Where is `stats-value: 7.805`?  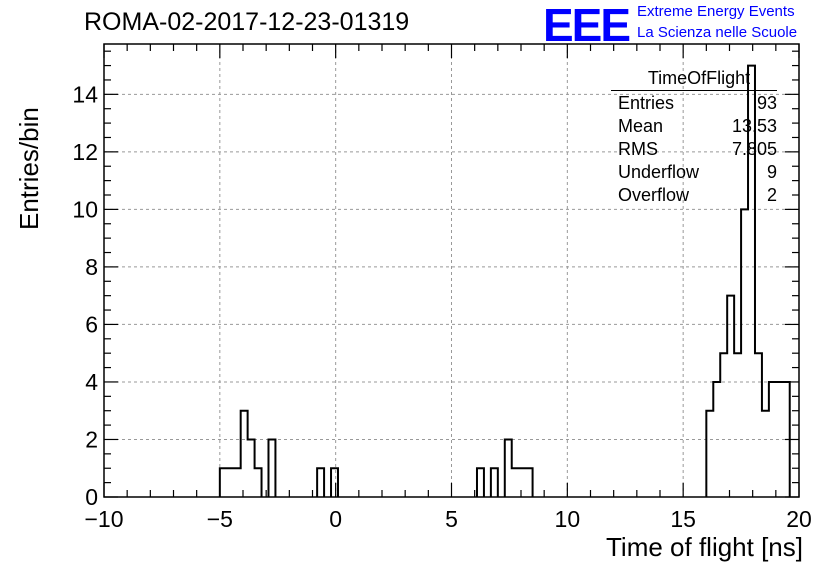
stats-value: 7.805 is located at coordinates (754, 149).